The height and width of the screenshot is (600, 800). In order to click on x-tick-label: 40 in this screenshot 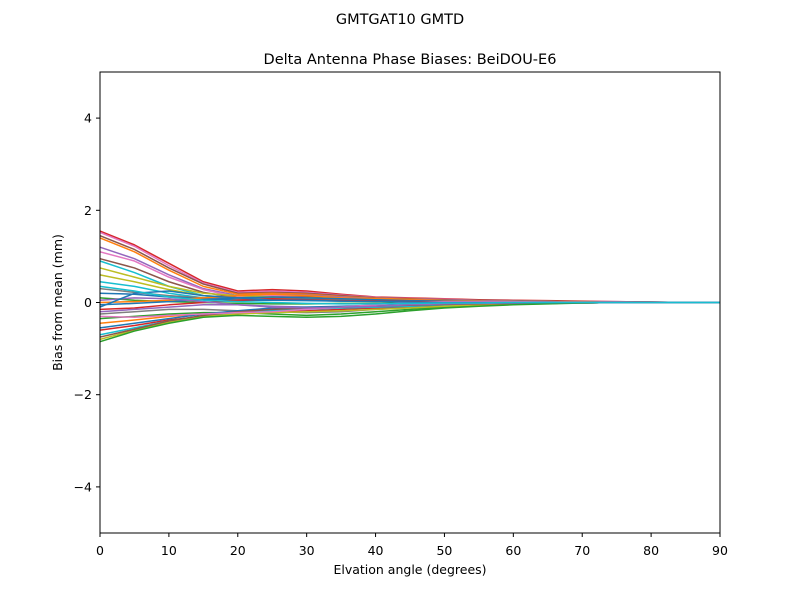, I will do `click(376, 550)`.